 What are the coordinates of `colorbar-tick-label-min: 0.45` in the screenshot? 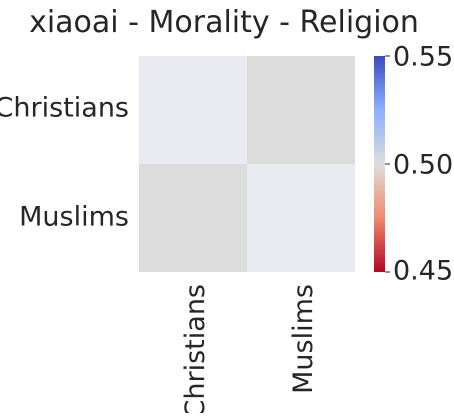 It's located at (423, 271).